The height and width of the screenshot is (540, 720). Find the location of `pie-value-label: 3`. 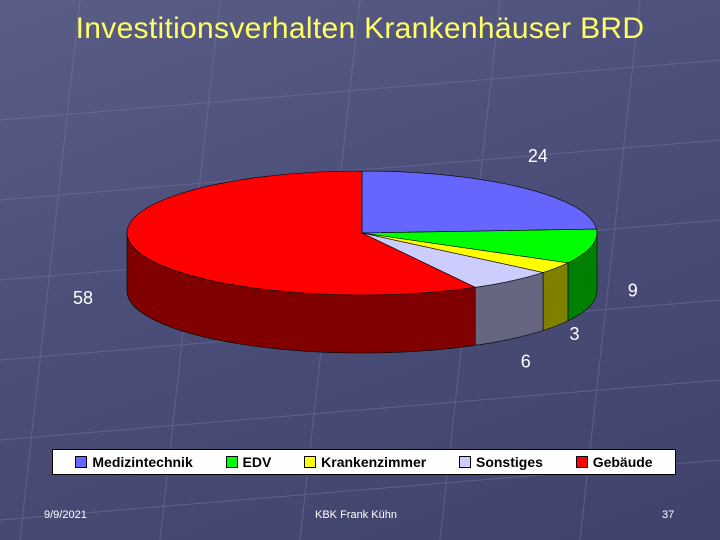

pie-value-label: 3 is located at coordinates (575, 334).